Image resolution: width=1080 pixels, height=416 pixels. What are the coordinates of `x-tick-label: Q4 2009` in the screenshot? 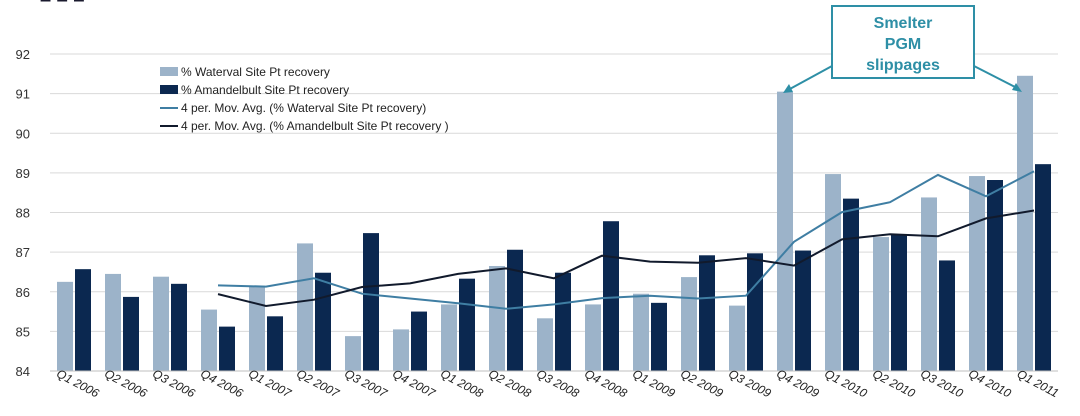 It's located at (798, 383).